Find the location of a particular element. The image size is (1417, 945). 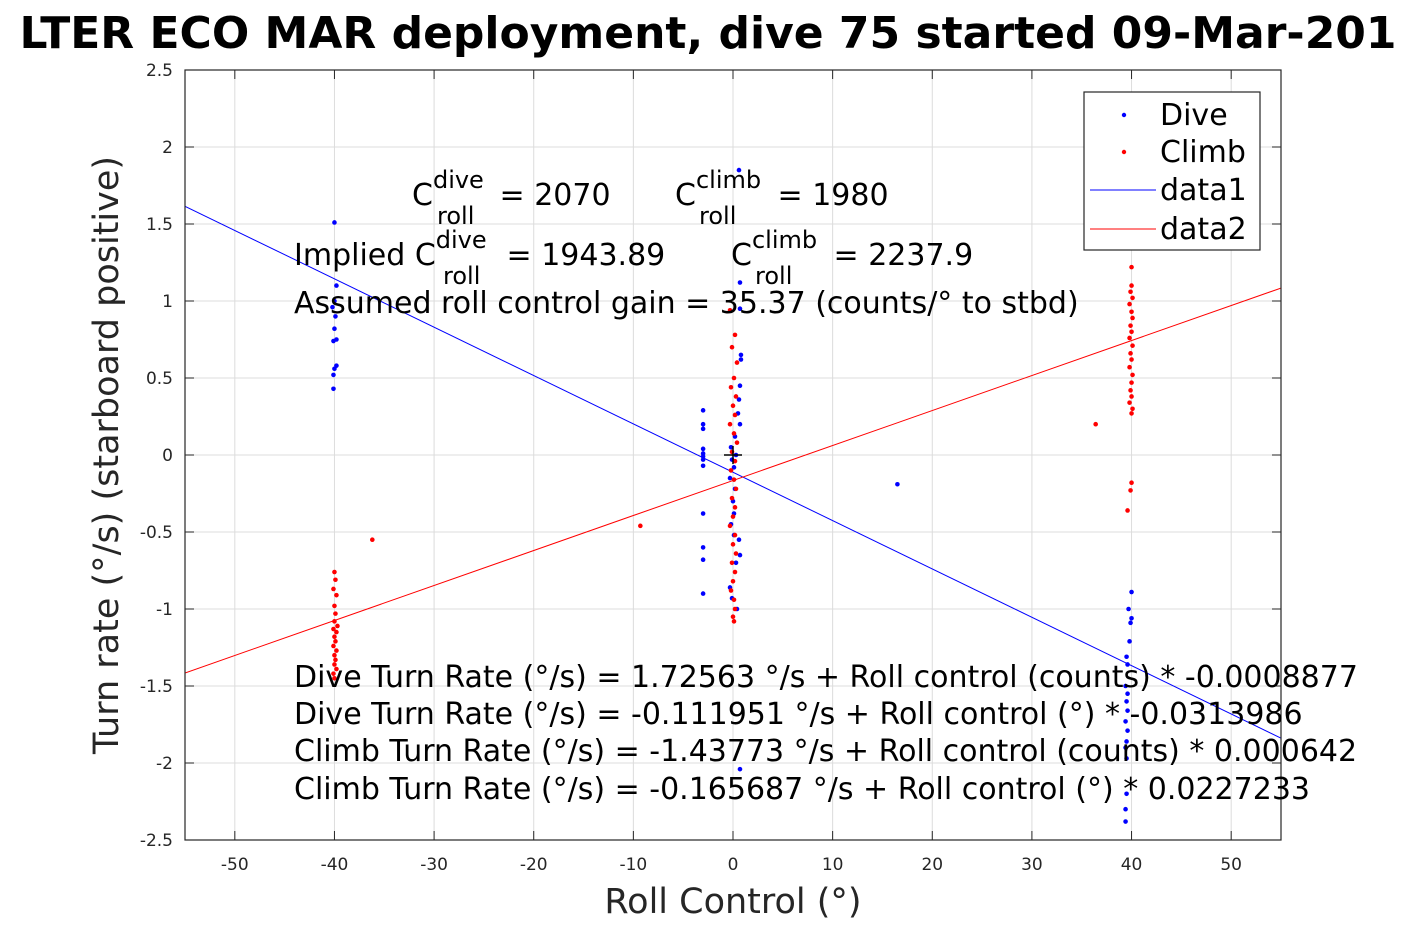

c-dive-annotation: Cdive roll = 2070 is located at coordinates (511, 198).